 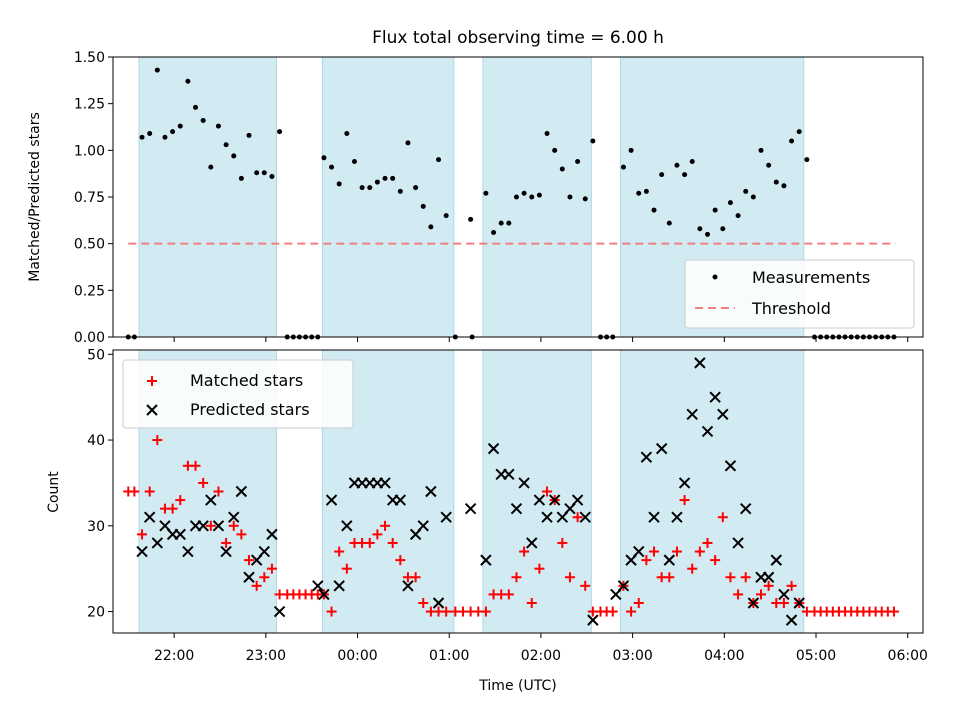 I want to click on top-chart-title: Flux total observing time = 6.00 h, so click(x=518, y=38).